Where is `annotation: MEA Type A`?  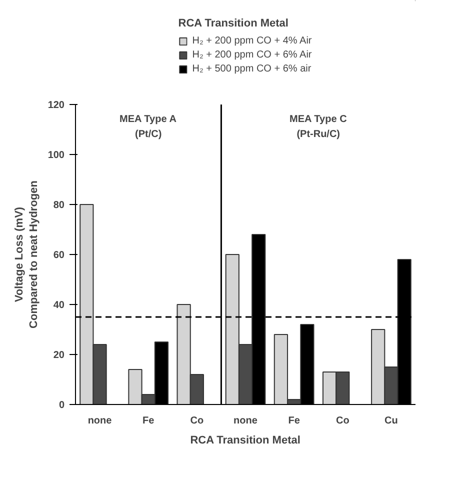
annotation: MEA Type A is located at coordinates (148, 119).